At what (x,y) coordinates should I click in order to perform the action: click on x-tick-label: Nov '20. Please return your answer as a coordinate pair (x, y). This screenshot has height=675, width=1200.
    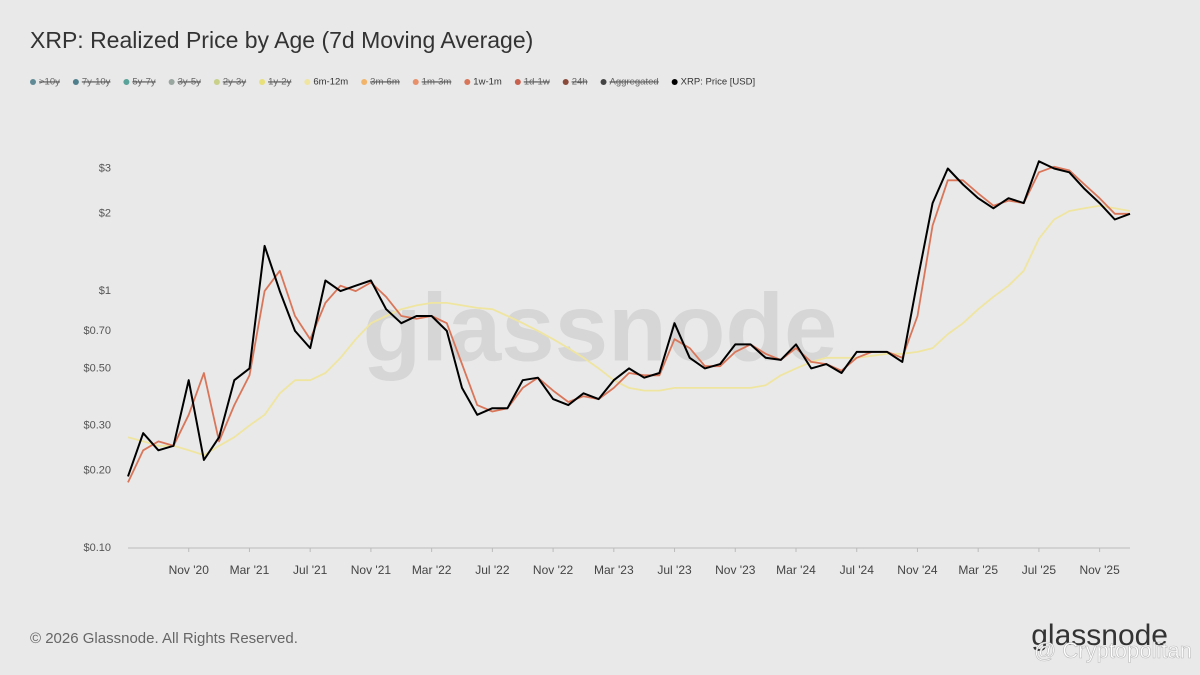
    Looking at the image, I should click on (189, 570).